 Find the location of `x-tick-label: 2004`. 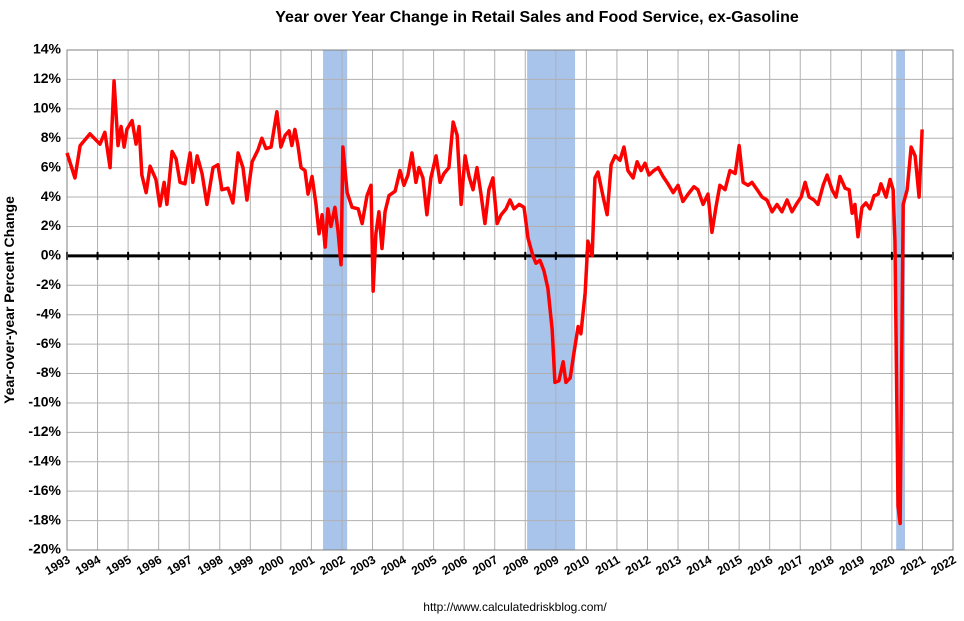

x-tick-label: 2004 is located at coordinates (393, 565).